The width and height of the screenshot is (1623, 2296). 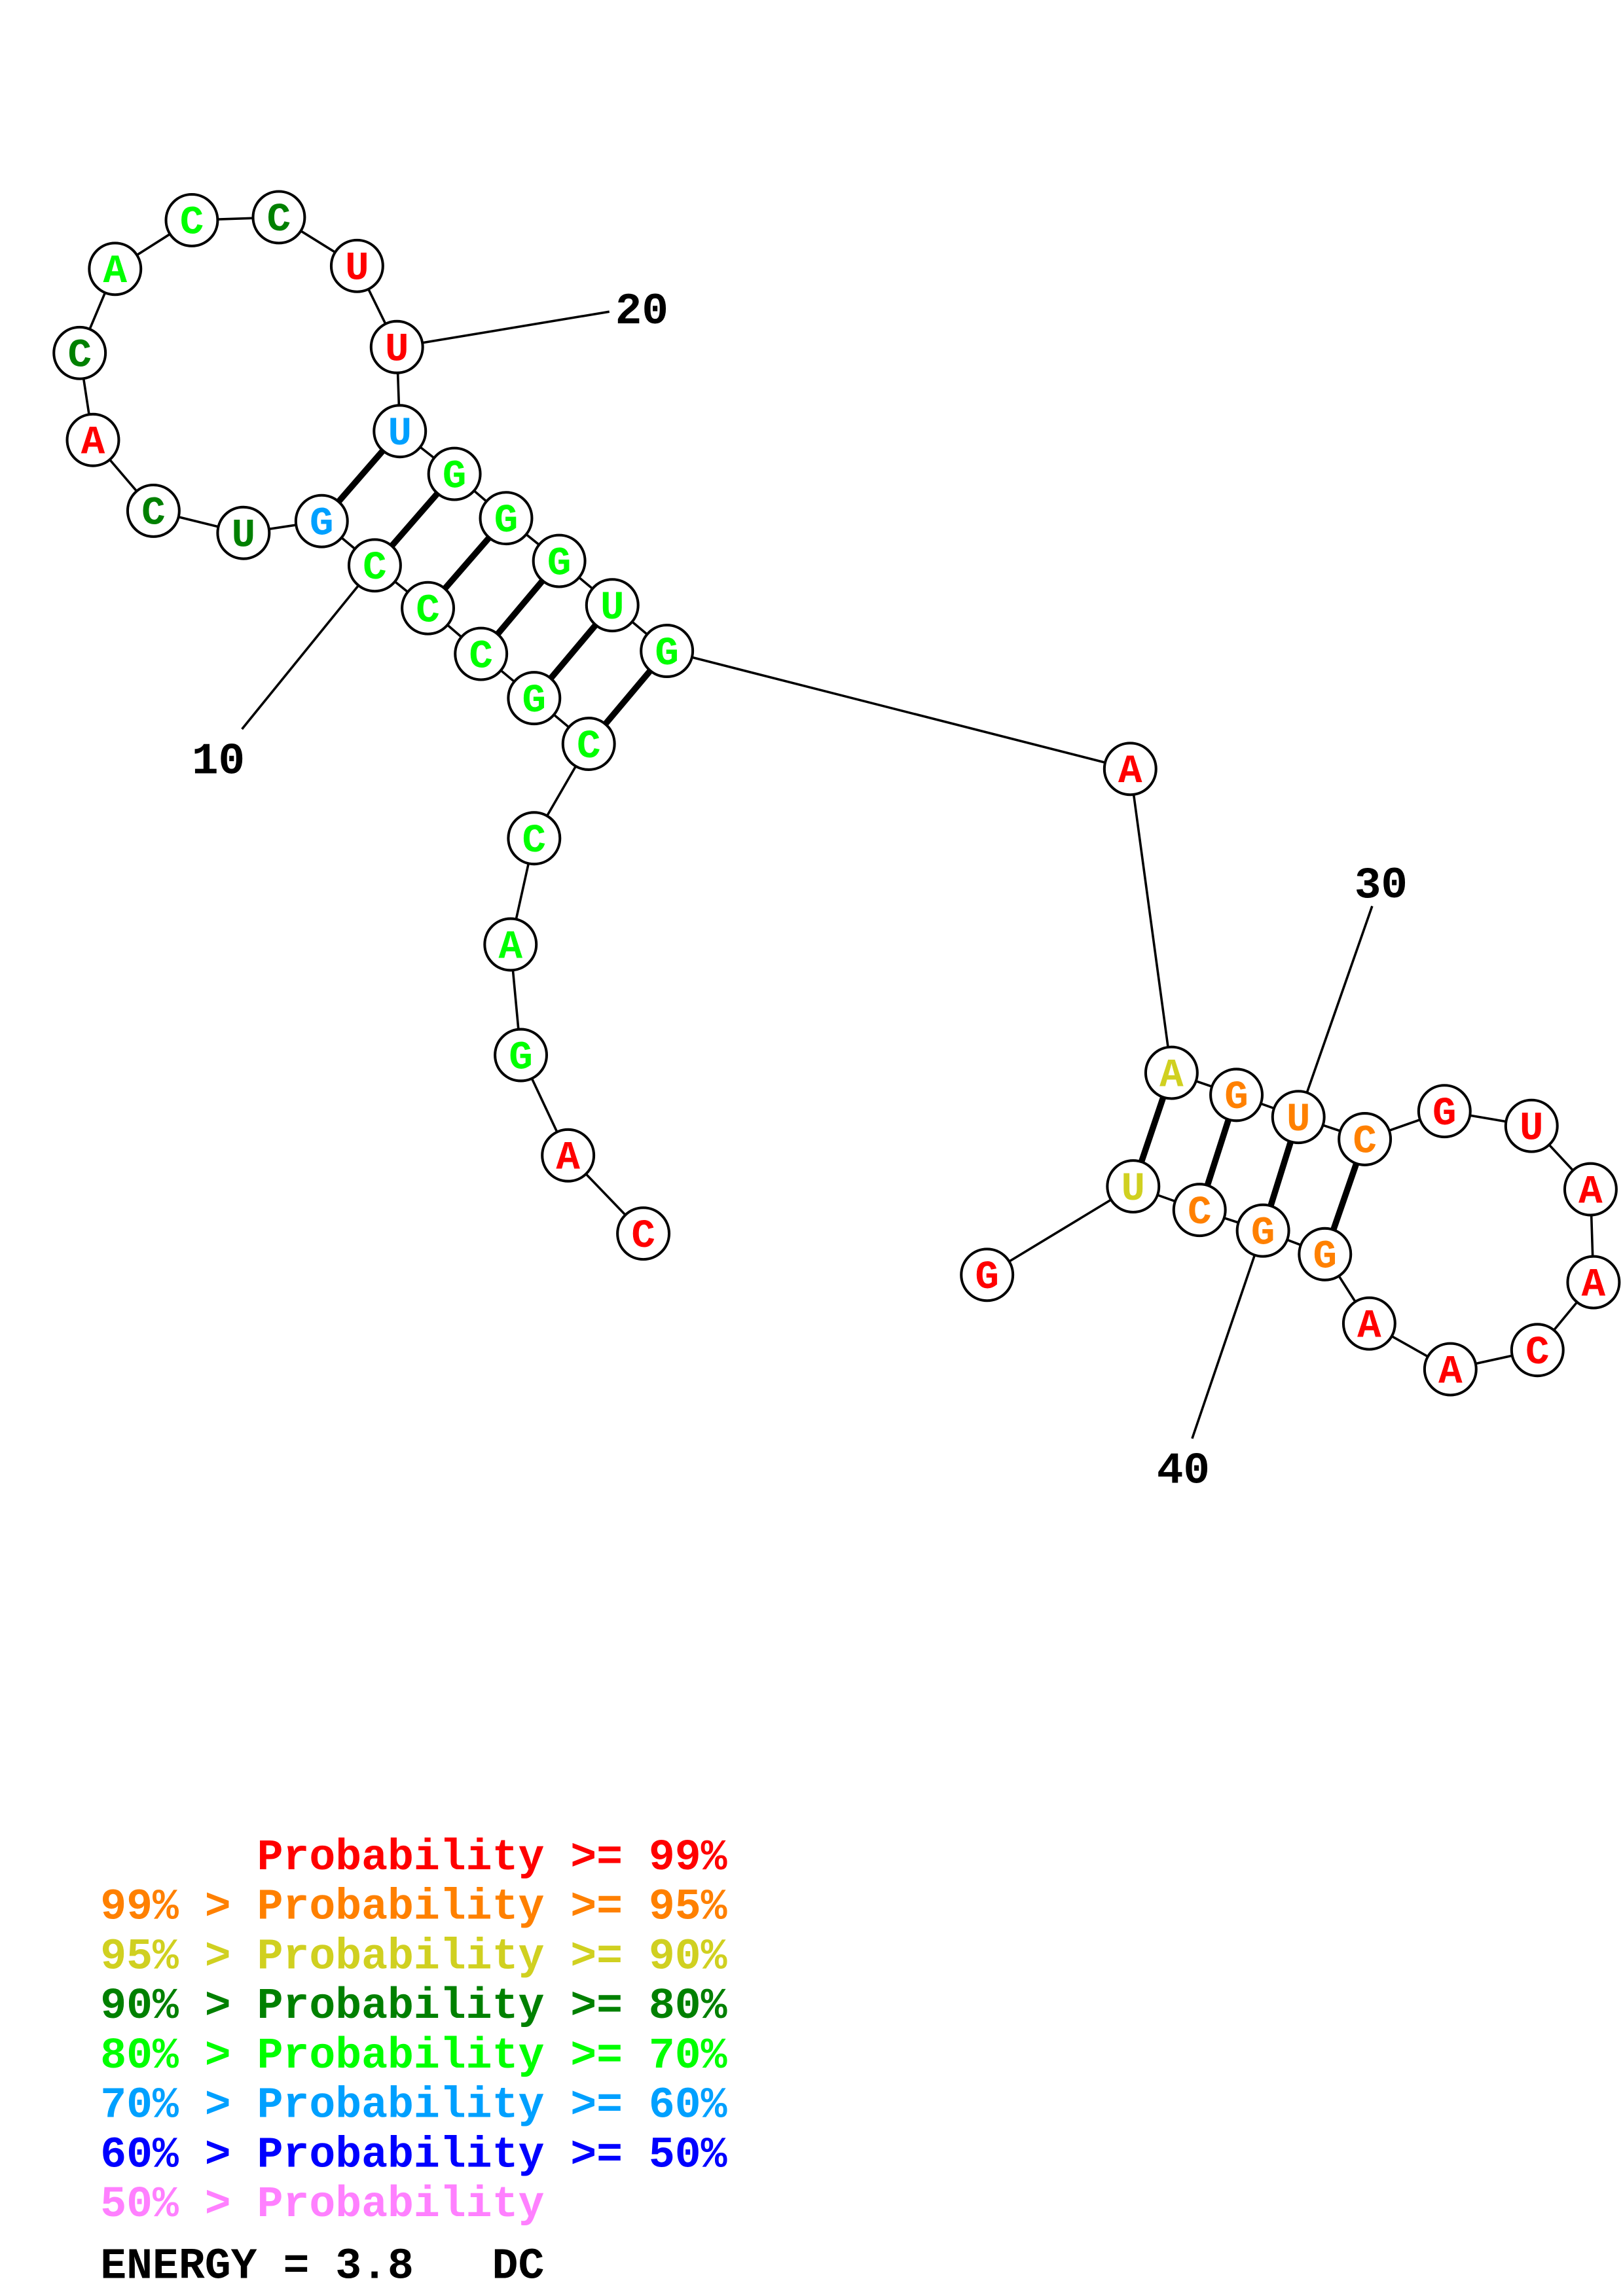 What do you see at coordinates (1381, 886) in the screenshot?
I see `position-label: 30` at bounding box center [1381, 886].